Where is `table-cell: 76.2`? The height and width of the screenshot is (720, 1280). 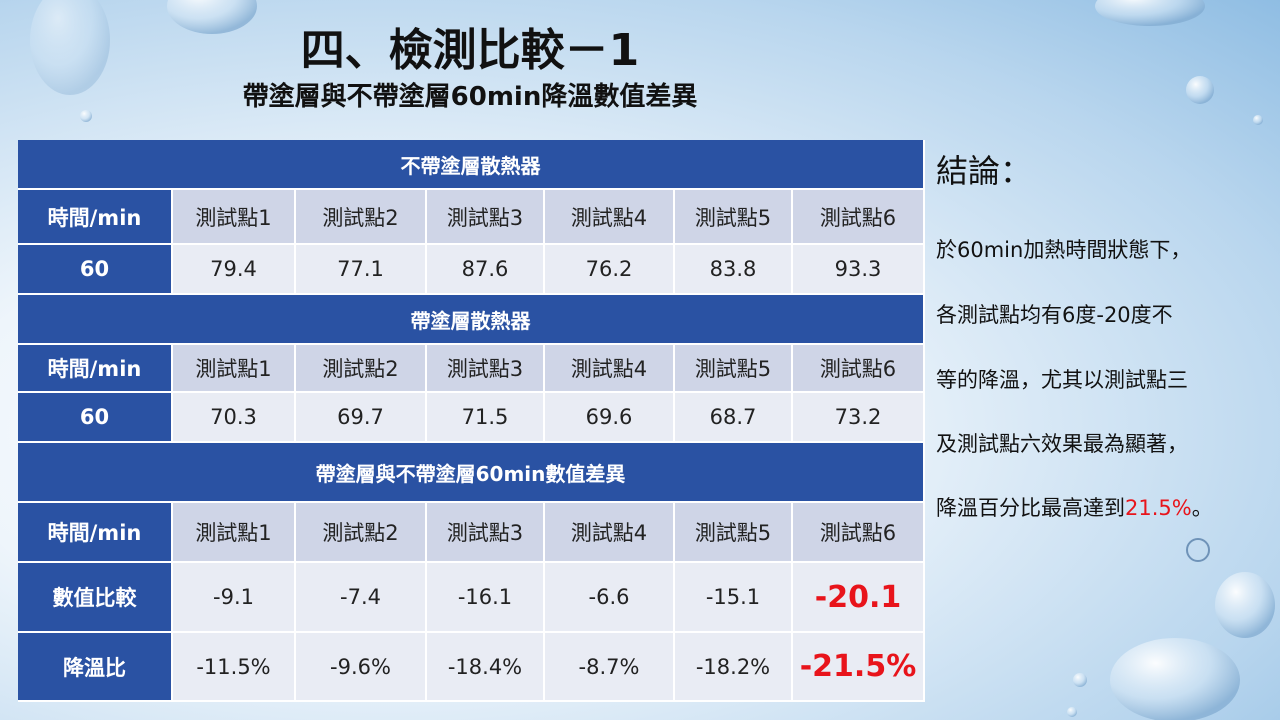 table-cell: 76.2 is located at coordinates (610, 270).